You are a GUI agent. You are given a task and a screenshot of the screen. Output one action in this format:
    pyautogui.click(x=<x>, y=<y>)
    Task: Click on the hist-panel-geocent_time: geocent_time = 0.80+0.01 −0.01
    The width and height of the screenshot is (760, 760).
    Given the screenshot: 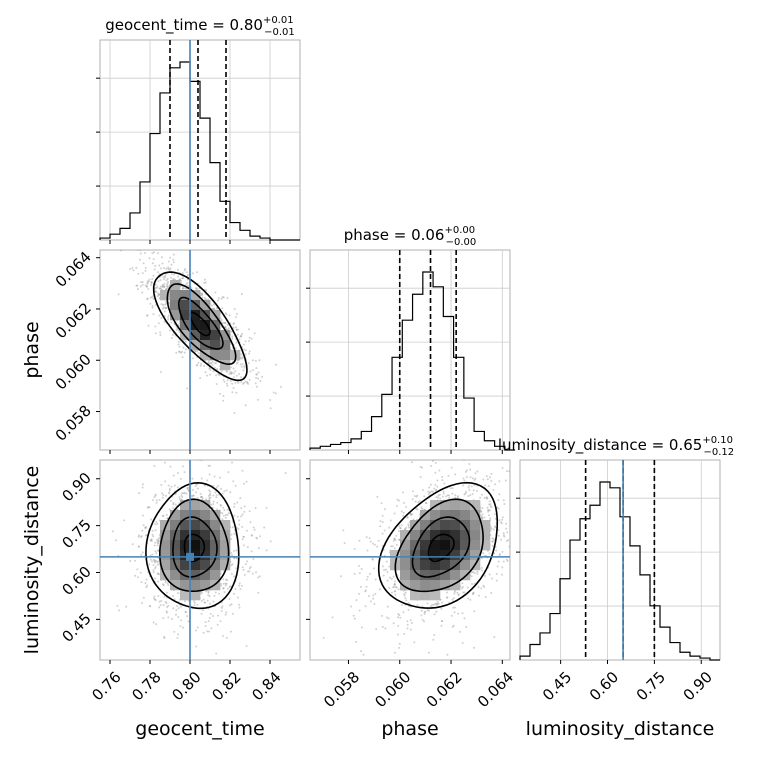 What is the action you would take?
    pyautogui.click(x=198, y=129)
    